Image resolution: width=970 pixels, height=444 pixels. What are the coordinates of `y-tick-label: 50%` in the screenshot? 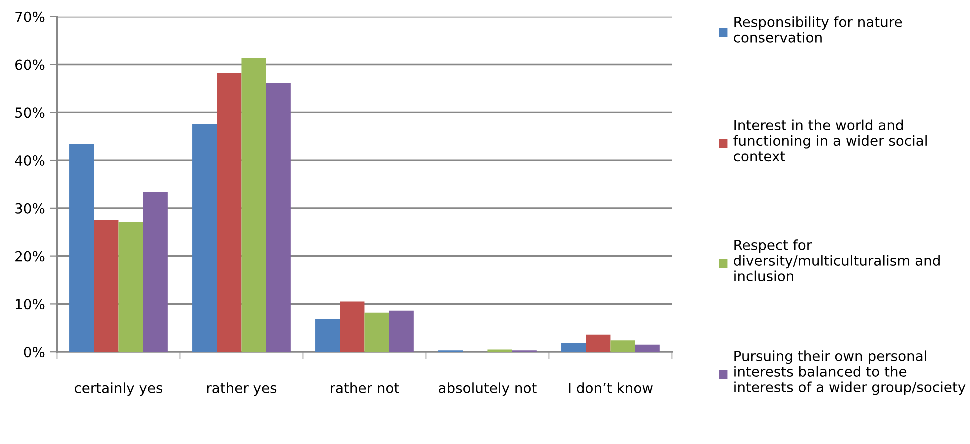 It's located at (30, 113).